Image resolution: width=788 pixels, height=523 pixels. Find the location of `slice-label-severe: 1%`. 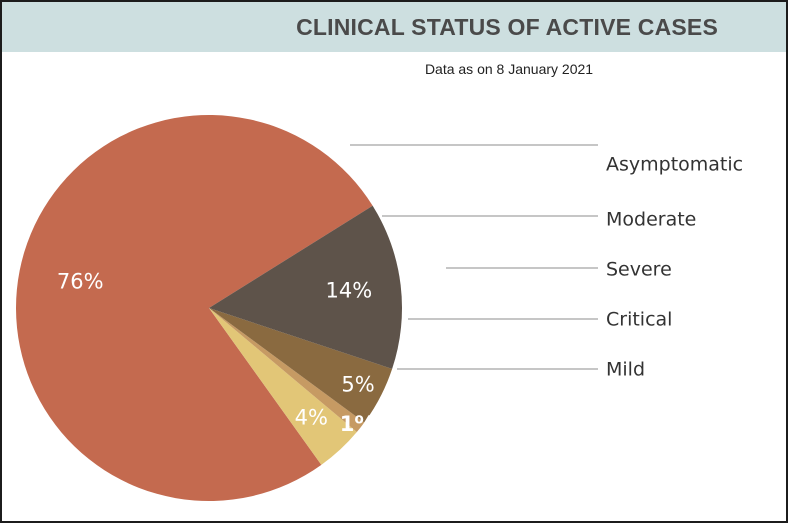

slice-label-severe: 1% is located at coordinates (358, 424).